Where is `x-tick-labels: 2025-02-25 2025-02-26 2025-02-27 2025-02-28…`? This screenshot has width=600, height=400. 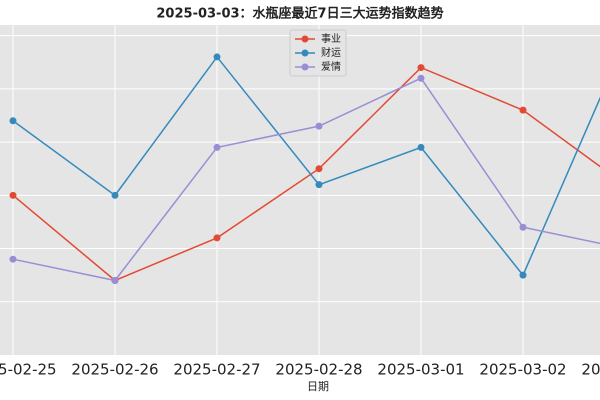 x-tick-labels: 2025-02-25 2025-02-26 2025-02-27 2025-02-28… is located at coordinates (300, 370).